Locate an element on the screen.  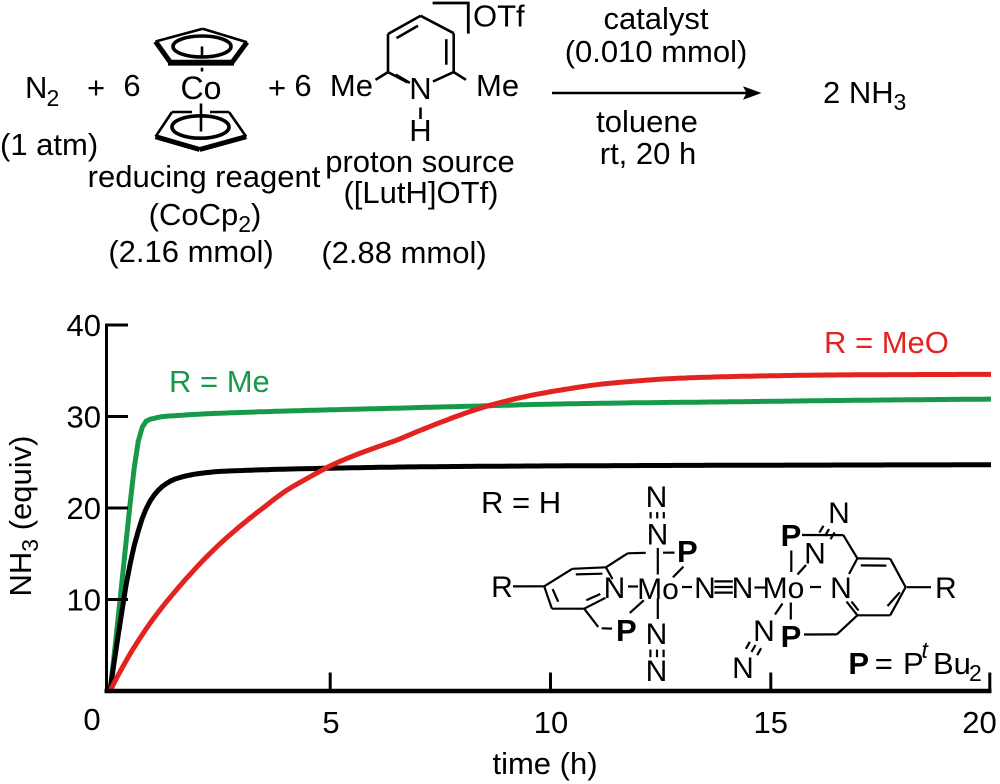
svg-text: rt, 20 h is located at coordinates (648, 153).